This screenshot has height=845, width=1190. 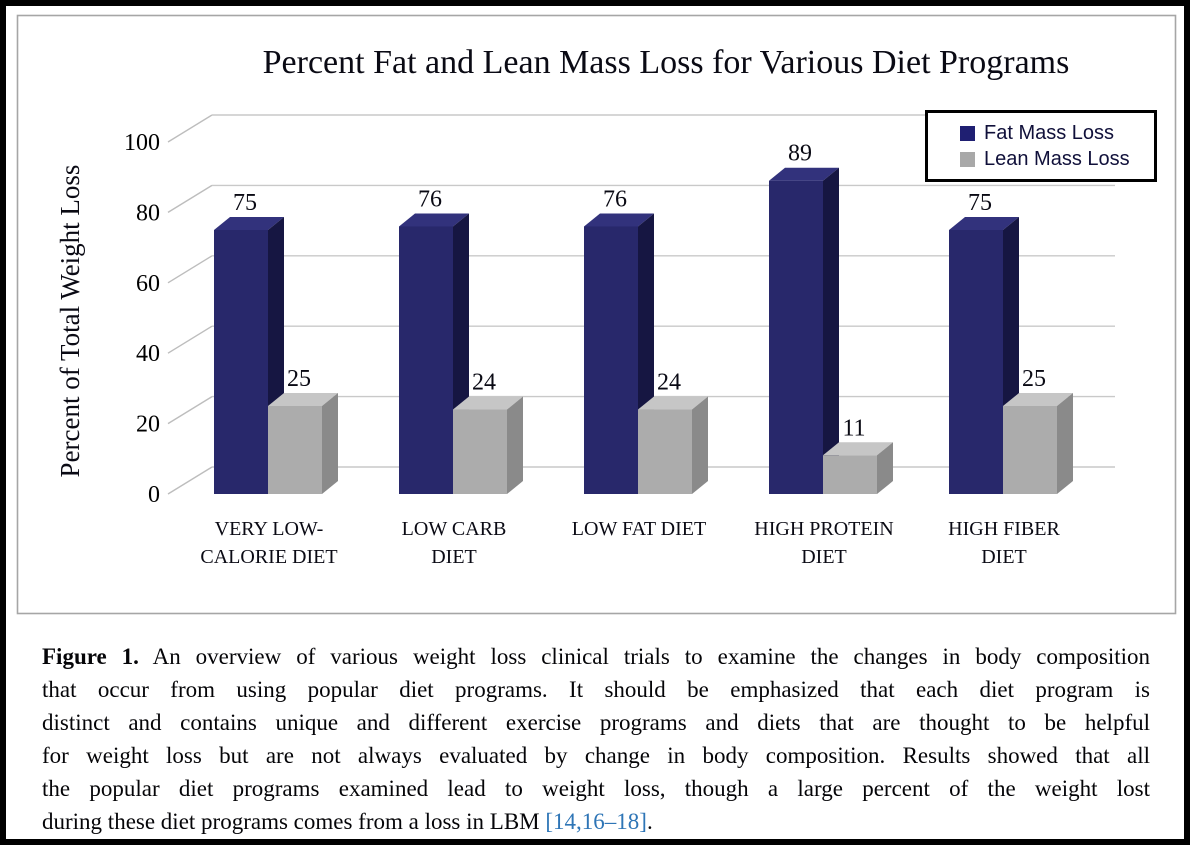 What do you see at coordinates (303, 443) in the screenshot?
I see `bar-lean-mass-loss-very-low-calorie-diet` at bounding box center [303, 443].